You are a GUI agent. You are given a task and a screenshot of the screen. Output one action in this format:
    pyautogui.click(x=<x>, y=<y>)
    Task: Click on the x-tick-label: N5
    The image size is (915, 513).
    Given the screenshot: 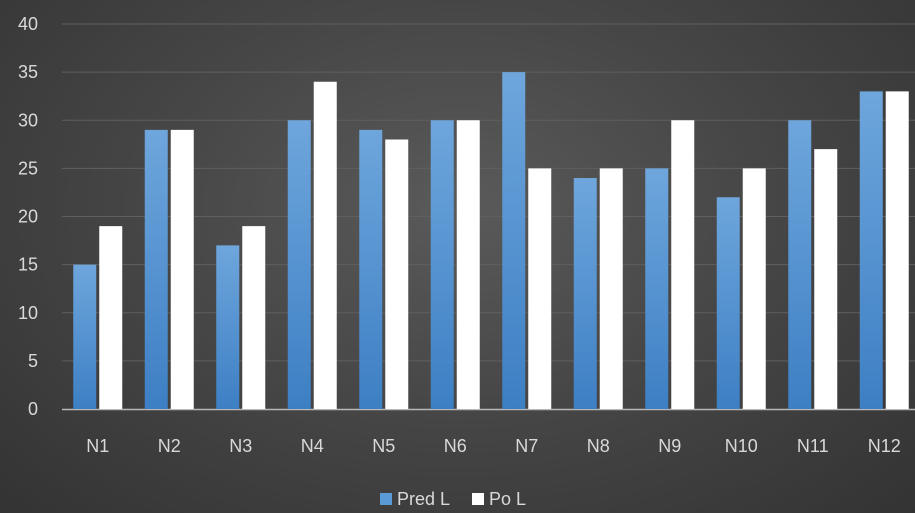 What is the action you would take?
    pyautogui.click(x=383, y=446)
    